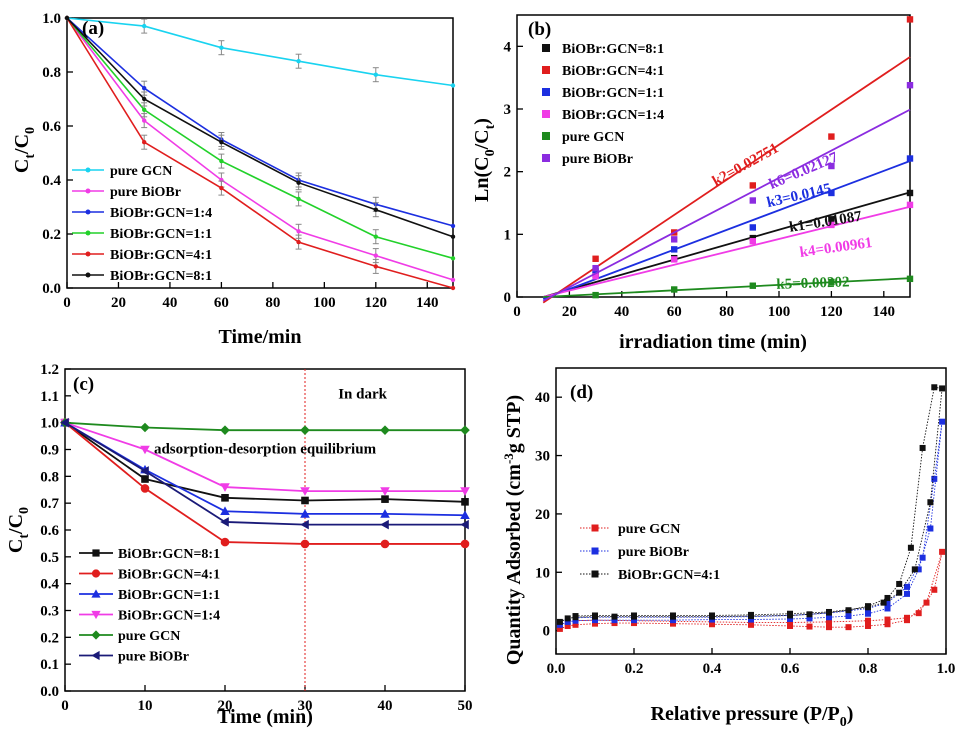  I want to click on x-tick-label: 40, so click(385, 706).